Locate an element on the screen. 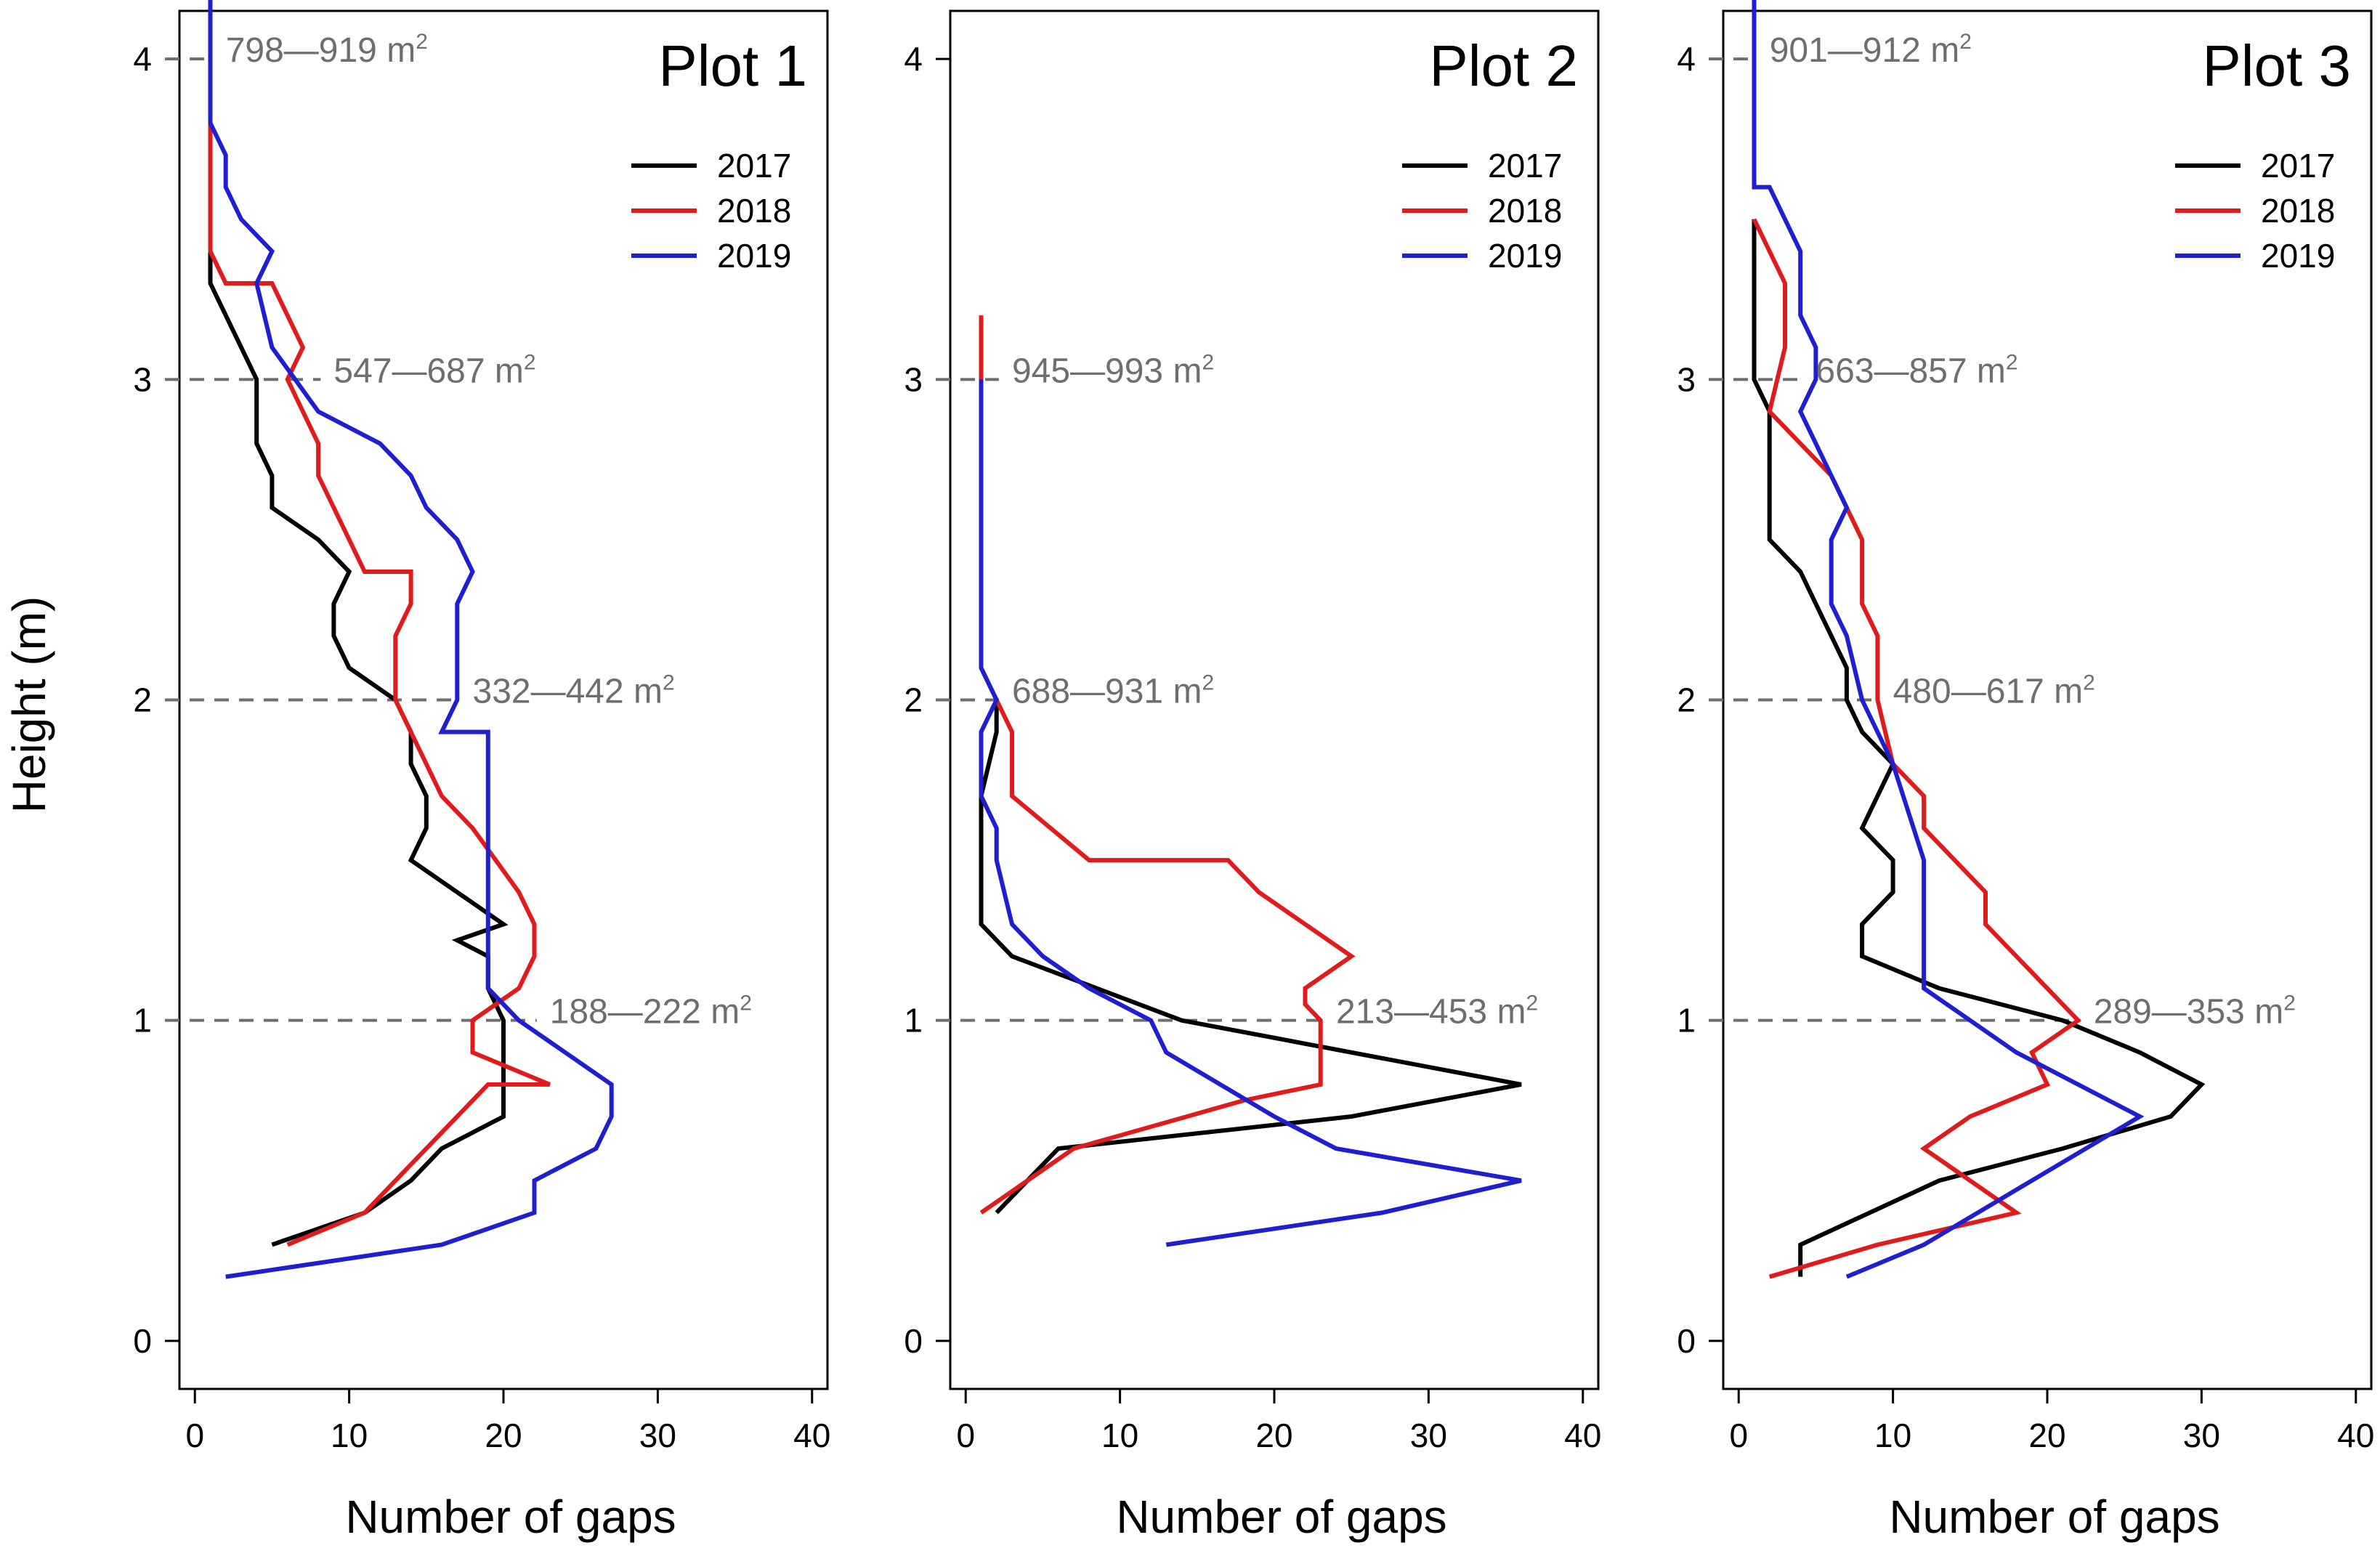  gap-area-annotation: 901—912 m2 is located at coordinates (1871, 50).